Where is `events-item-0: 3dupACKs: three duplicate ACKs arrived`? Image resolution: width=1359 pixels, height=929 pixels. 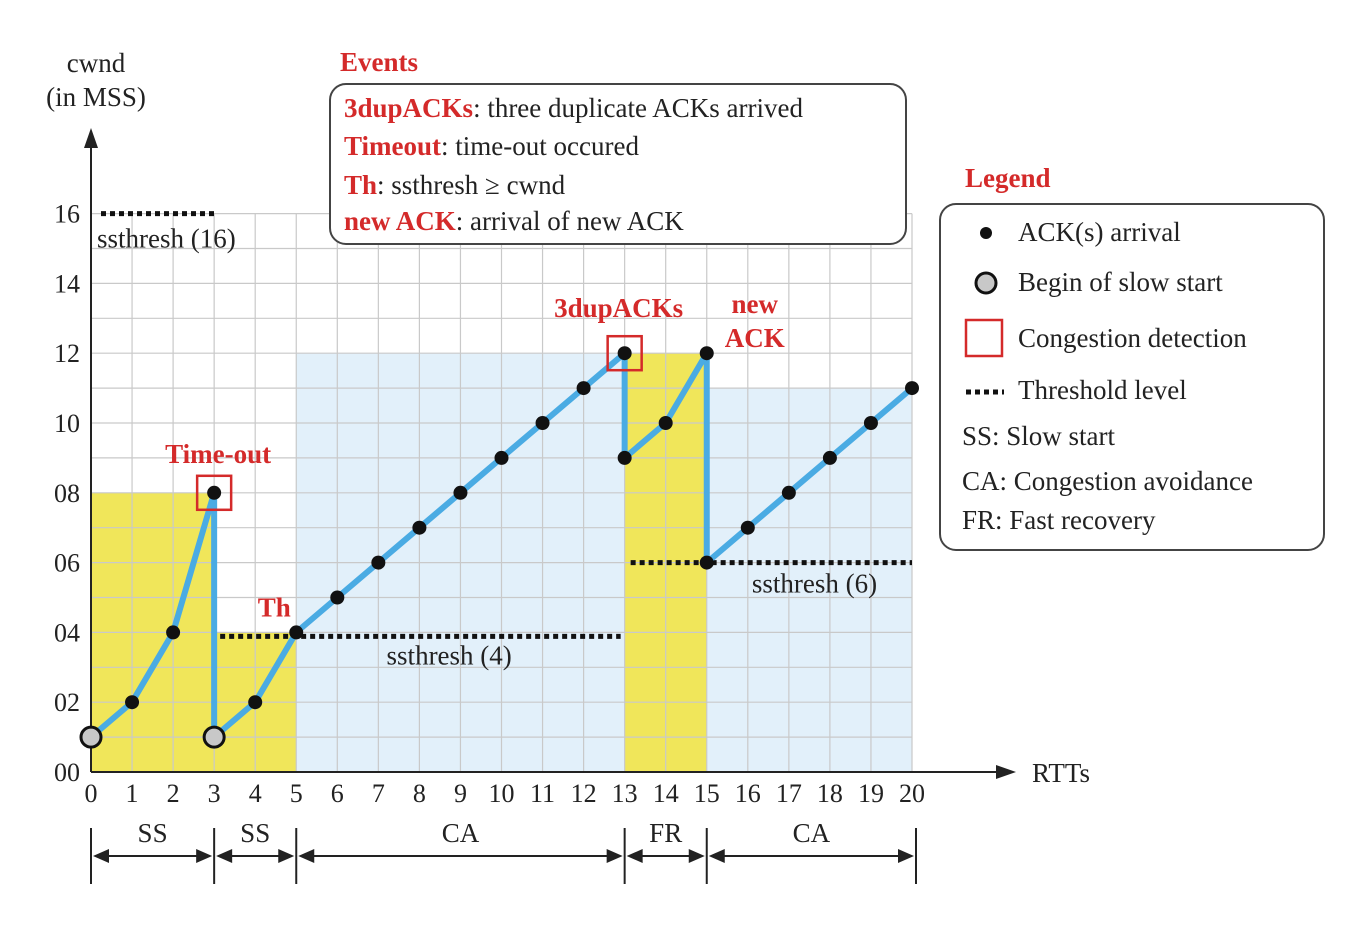 events-item-0: 3dupACKs: three duplicate ACKs arrived is located at coordinates (573, 108).